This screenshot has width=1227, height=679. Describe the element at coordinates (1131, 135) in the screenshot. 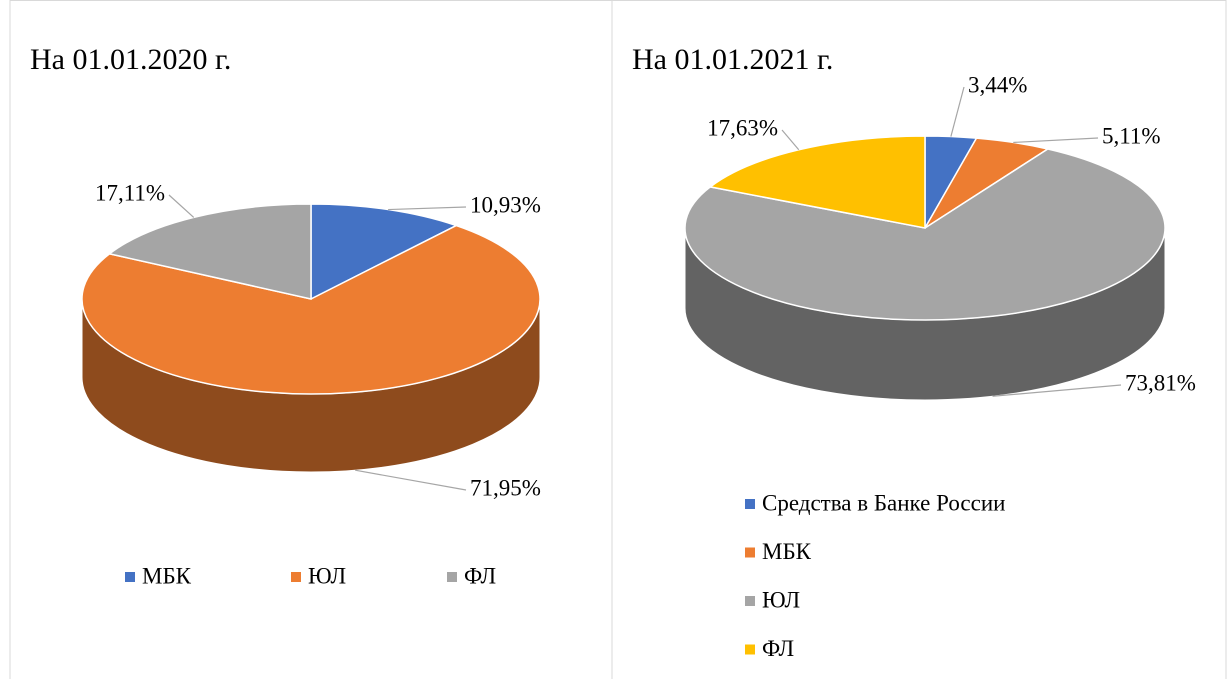

I see `data-label: 5,11%` at that location.